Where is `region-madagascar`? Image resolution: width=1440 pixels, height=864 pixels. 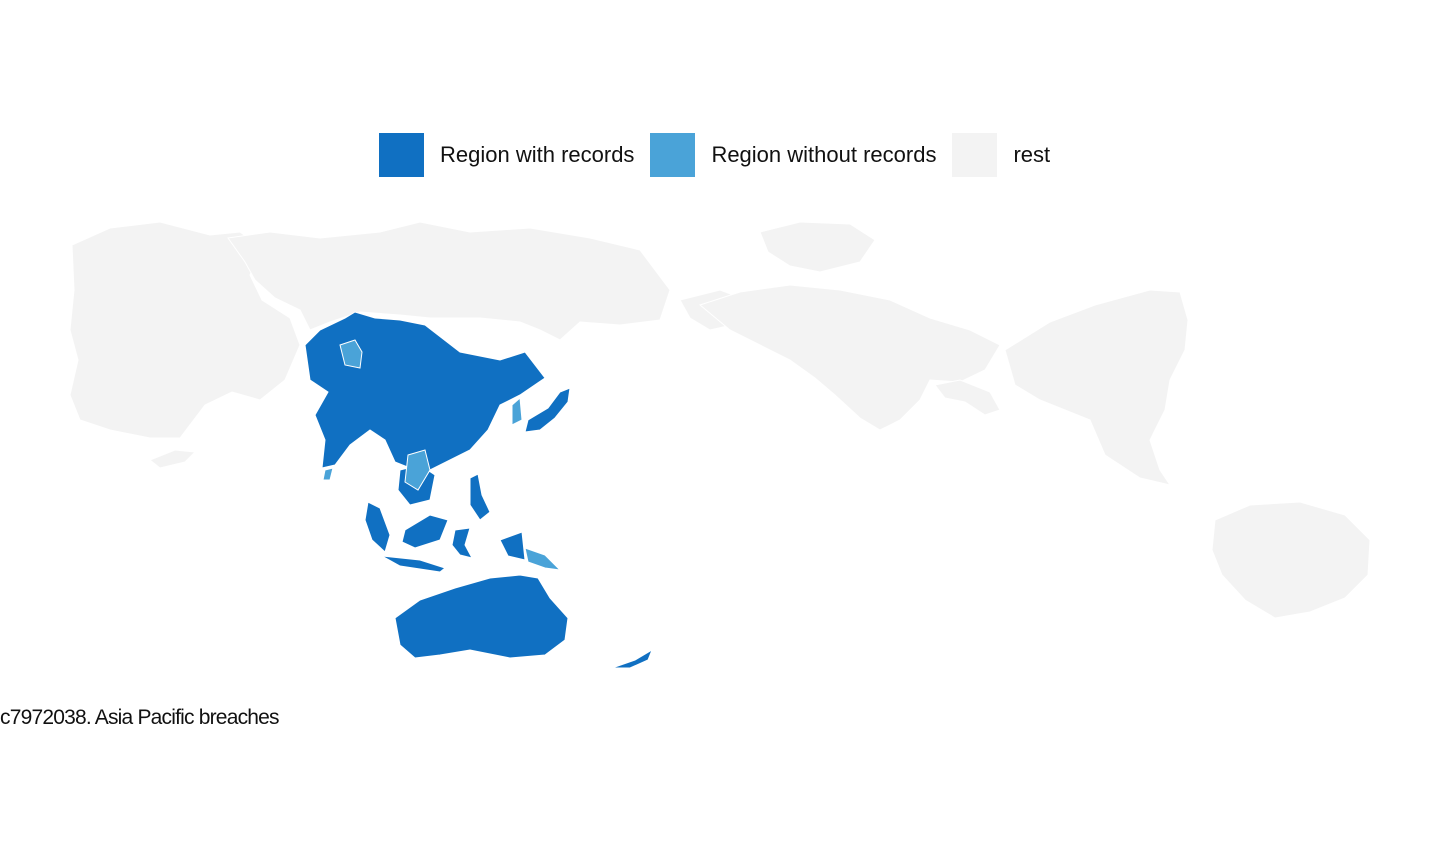
region-madagascar is located at coordinates (173, 459).